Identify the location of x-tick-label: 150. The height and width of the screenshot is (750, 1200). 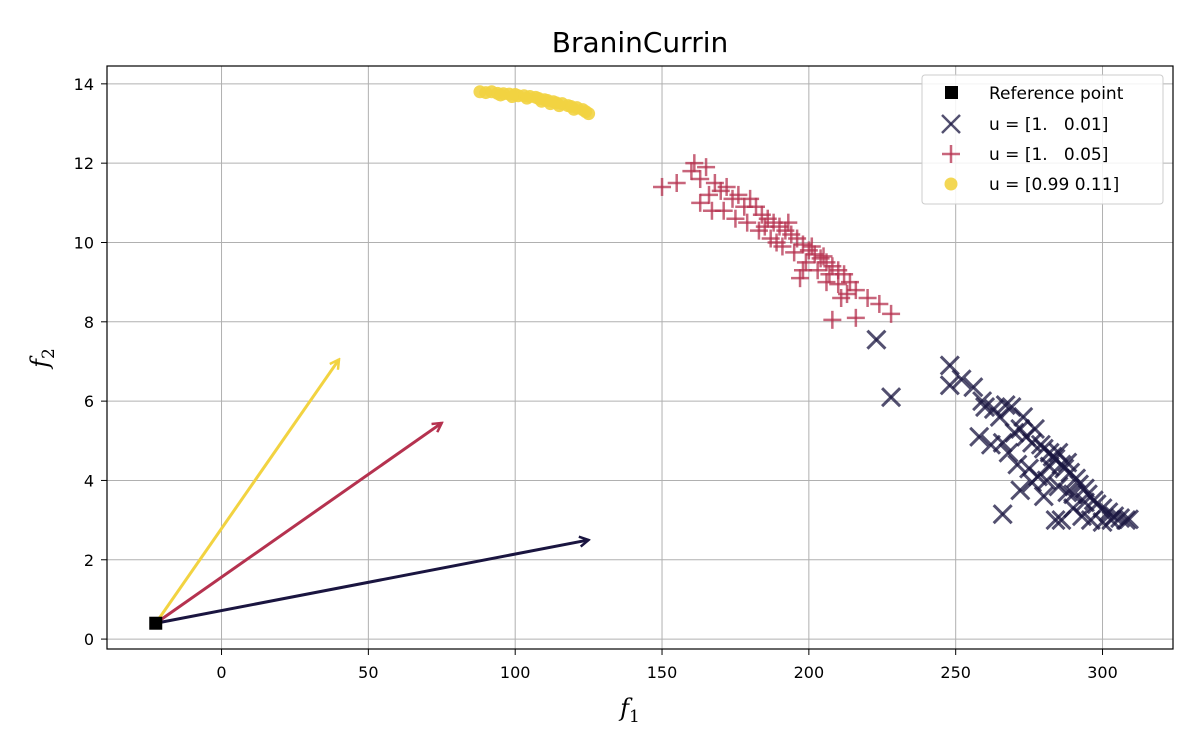
(662, 672).